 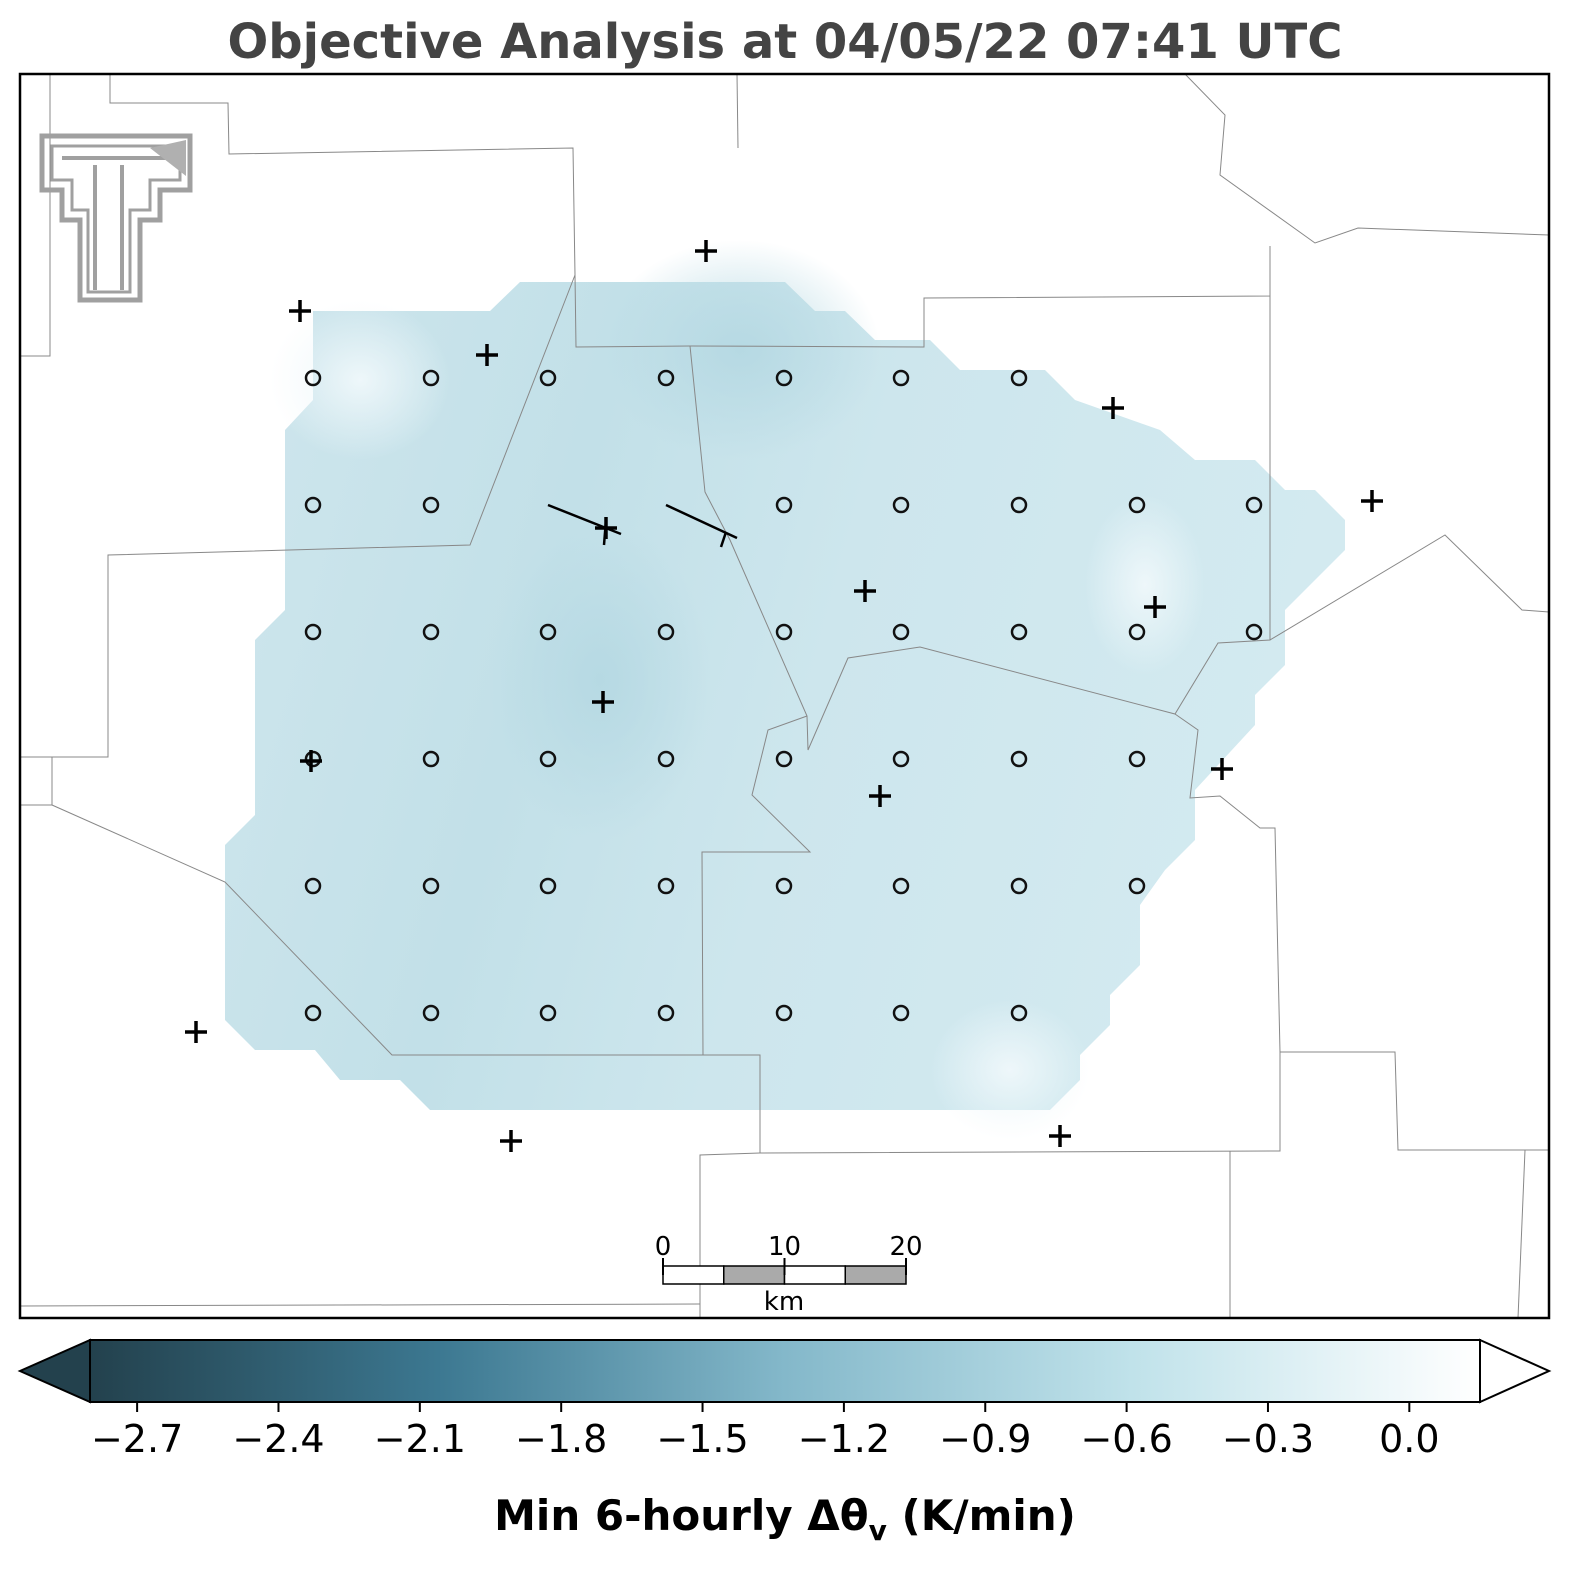 I want to click on label-space, so click(x=894, y=1515).